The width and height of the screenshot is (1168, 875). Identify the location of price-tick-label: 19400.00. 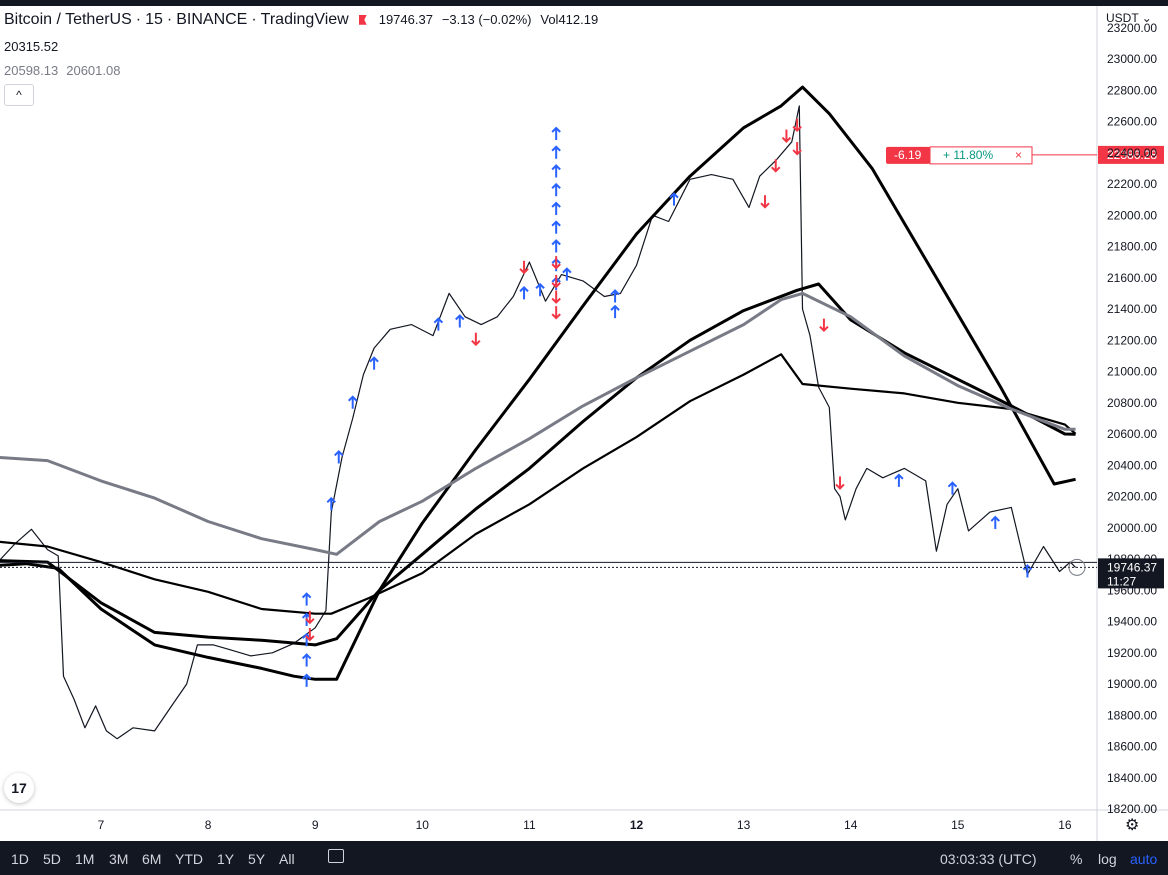
(1132, 622).